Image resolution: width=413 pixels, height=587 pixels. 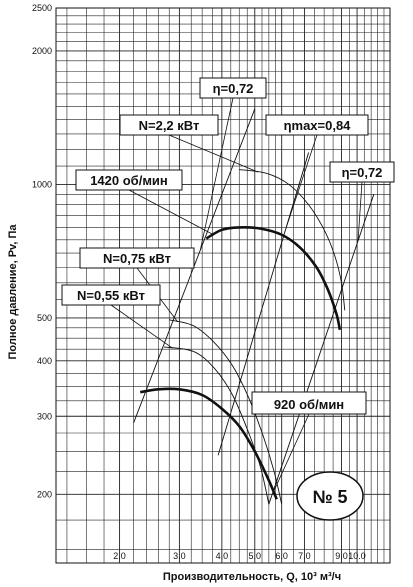 What do you see at coordinates (252, 577) in the screenshot?
I see `x-axis-label: Производительность, Q, 10³ м³/ч` at bounding box center [252, 577].